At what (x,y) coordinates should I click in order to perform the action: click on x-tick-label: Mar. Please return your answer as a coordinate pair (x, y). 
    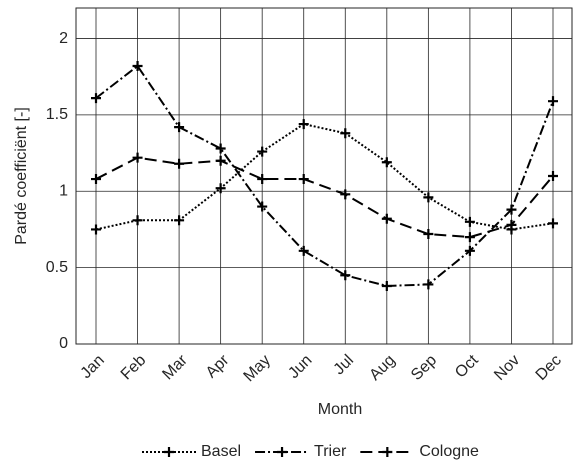
    Looking at the image, I should click on (175, 367).